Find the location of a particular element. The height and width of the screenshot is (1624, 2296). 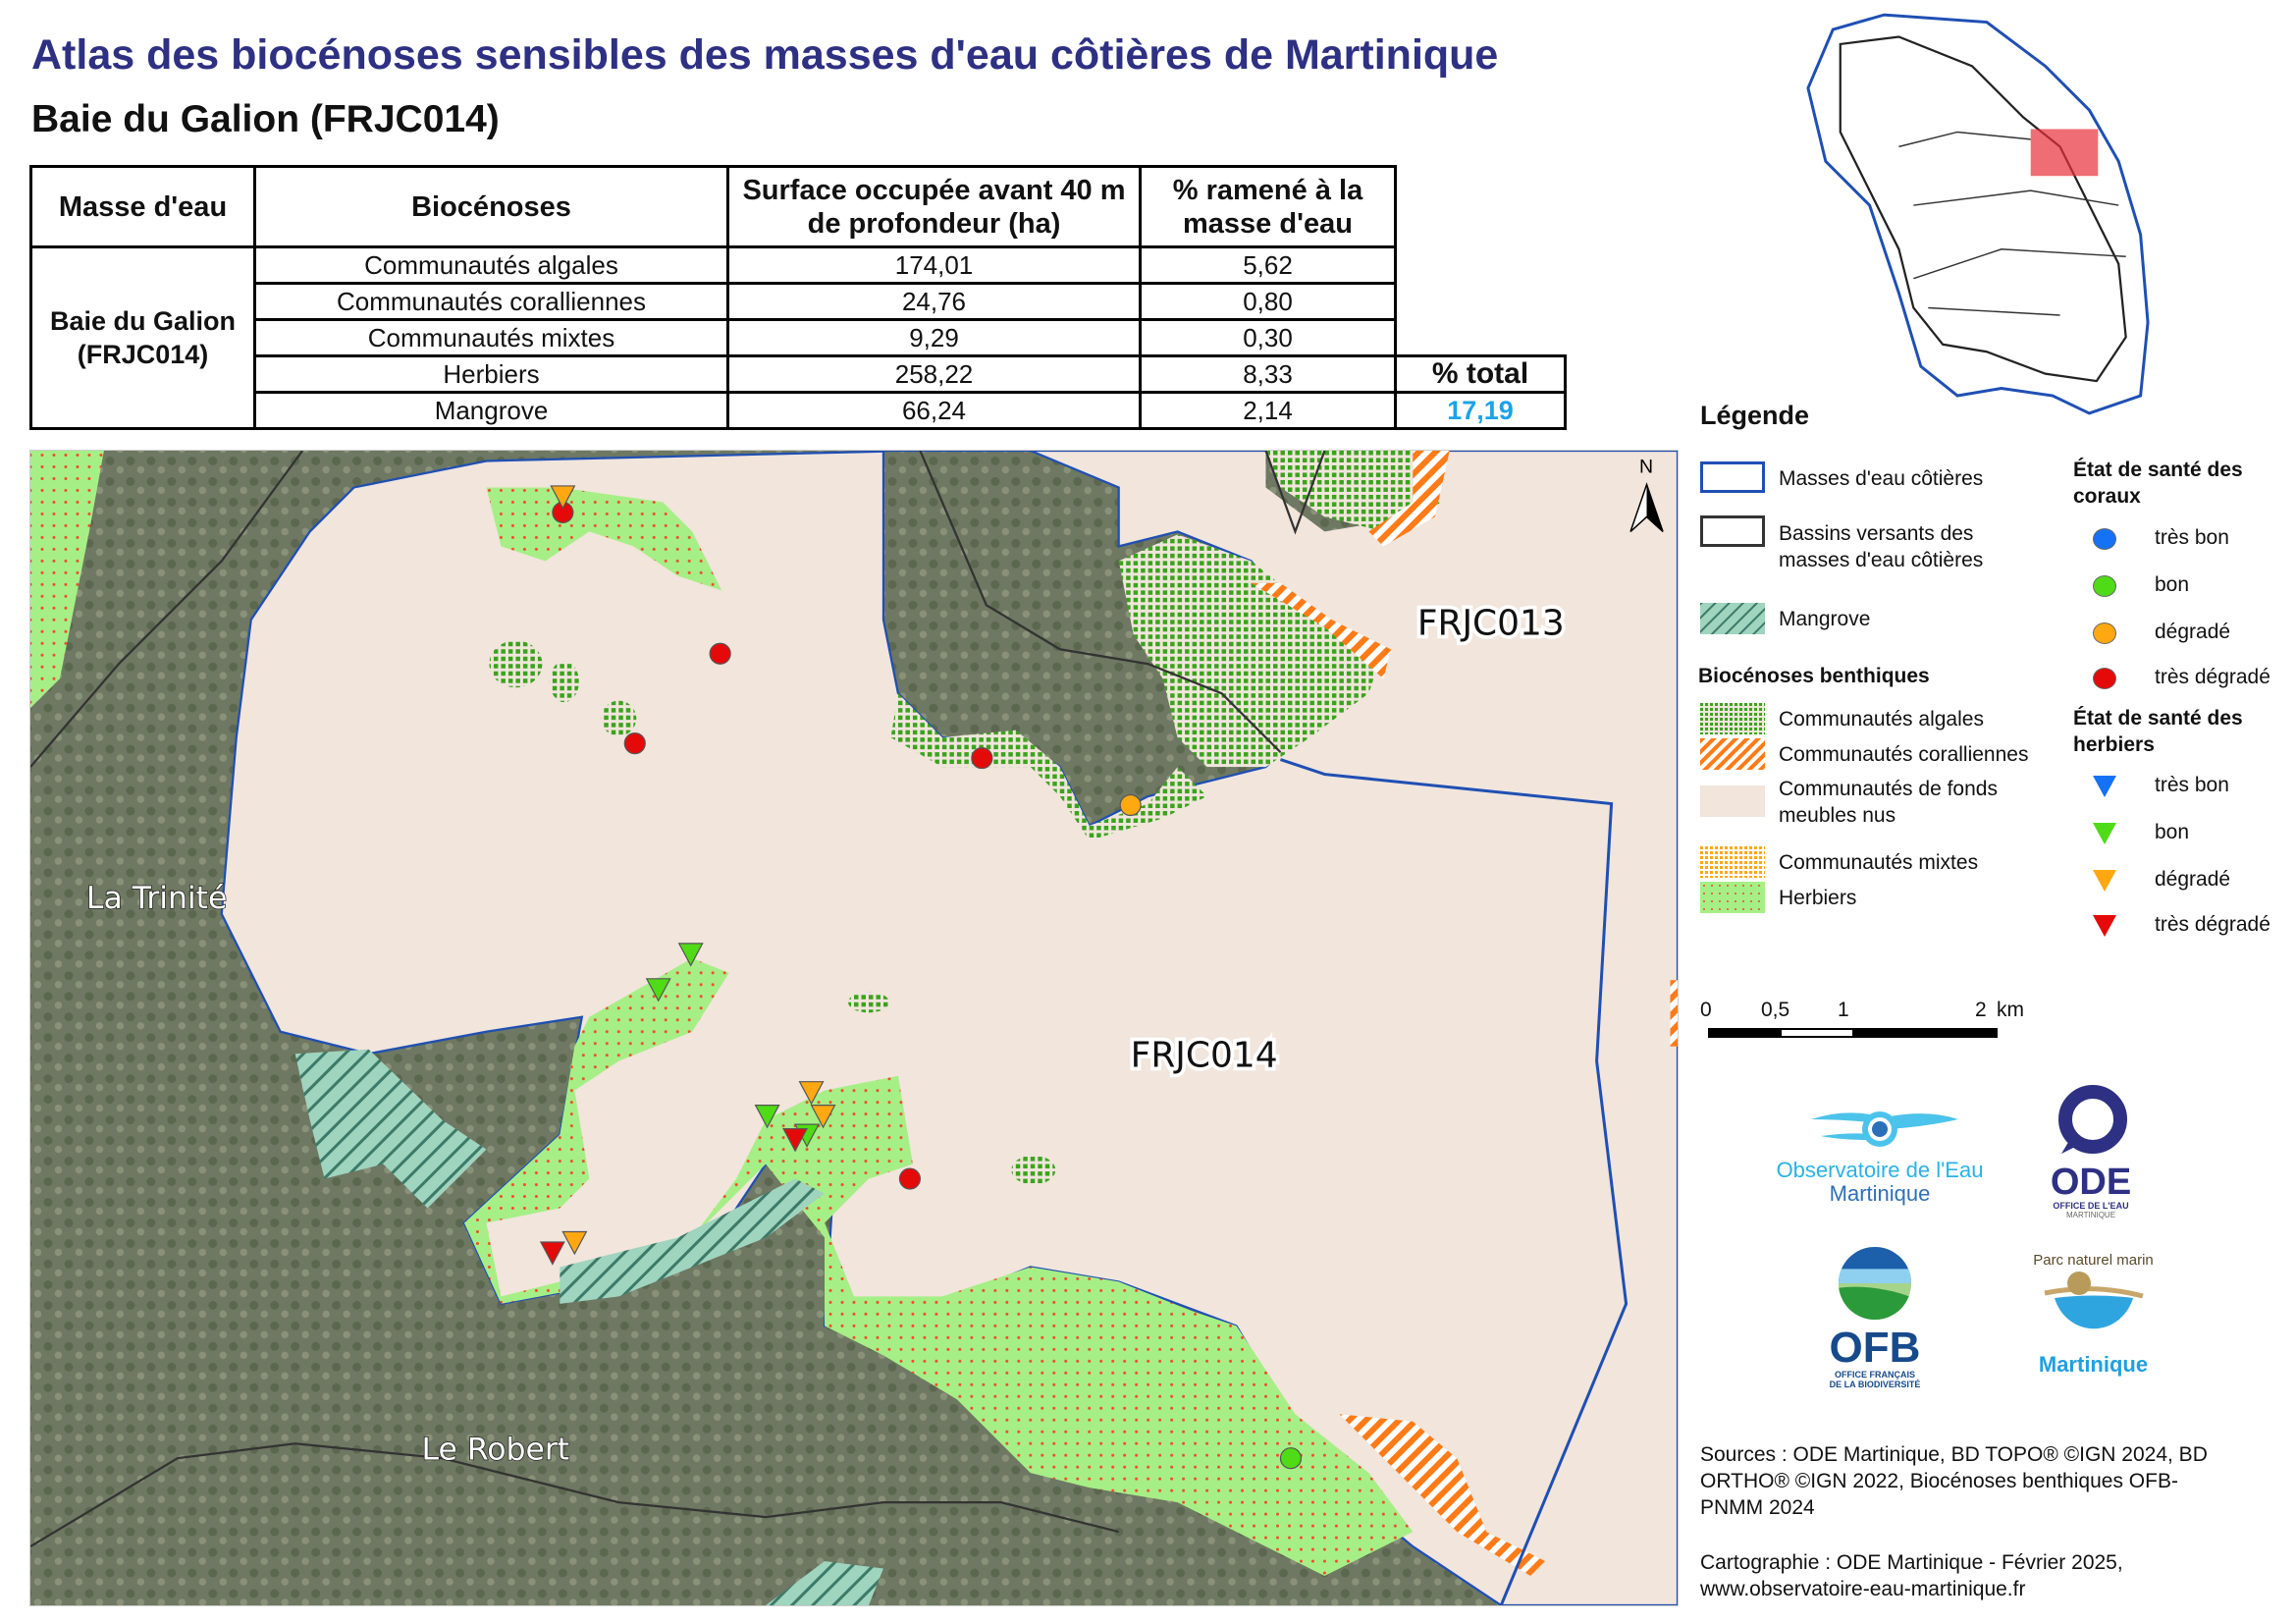

herbier-swatch is located at coordinates (1732, 897).